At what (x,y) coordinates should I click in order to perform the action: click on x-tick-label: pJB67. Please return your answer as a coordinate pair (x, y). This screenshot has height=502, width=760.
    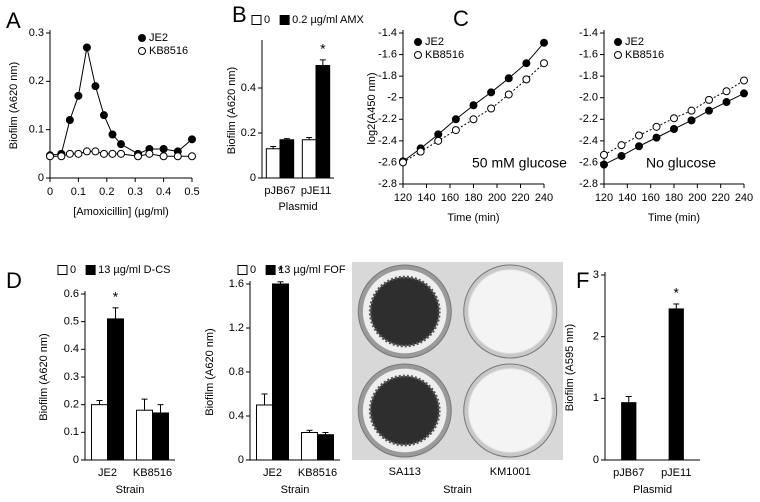
    Looking at the image, I should click on (628, 473).